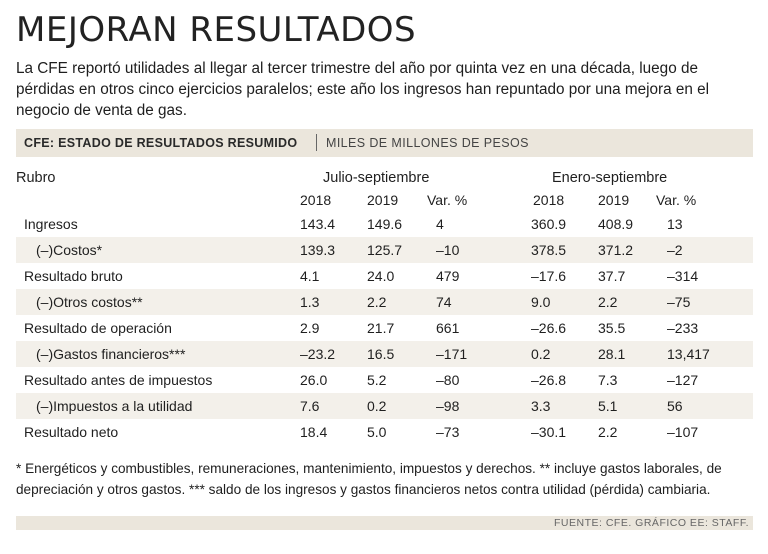 This screenshot has width=768, height=554. What do you see at coordinates (310, 302) in the screenshot?
I see `table-cell: 1.3` at bounding box center [310, 302].